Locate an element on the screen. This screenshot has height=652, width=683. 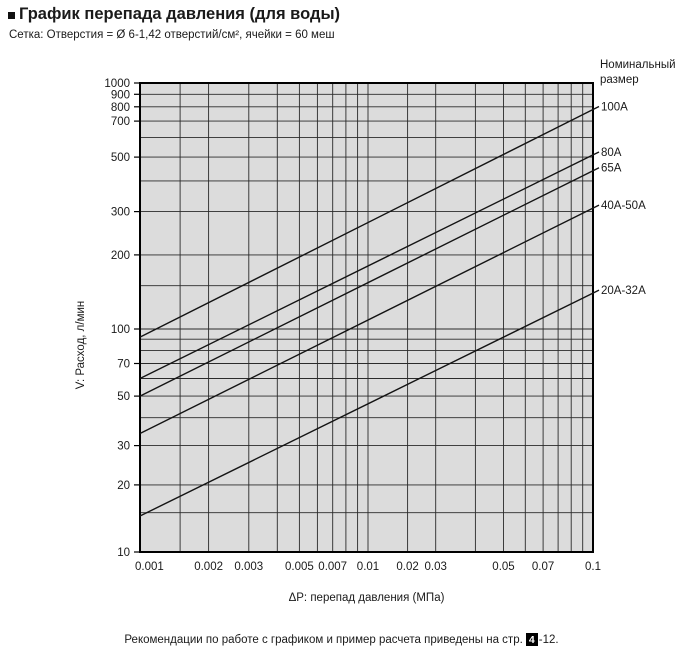
x-tick-label: 0.002 is located at coordinates (208, 567).